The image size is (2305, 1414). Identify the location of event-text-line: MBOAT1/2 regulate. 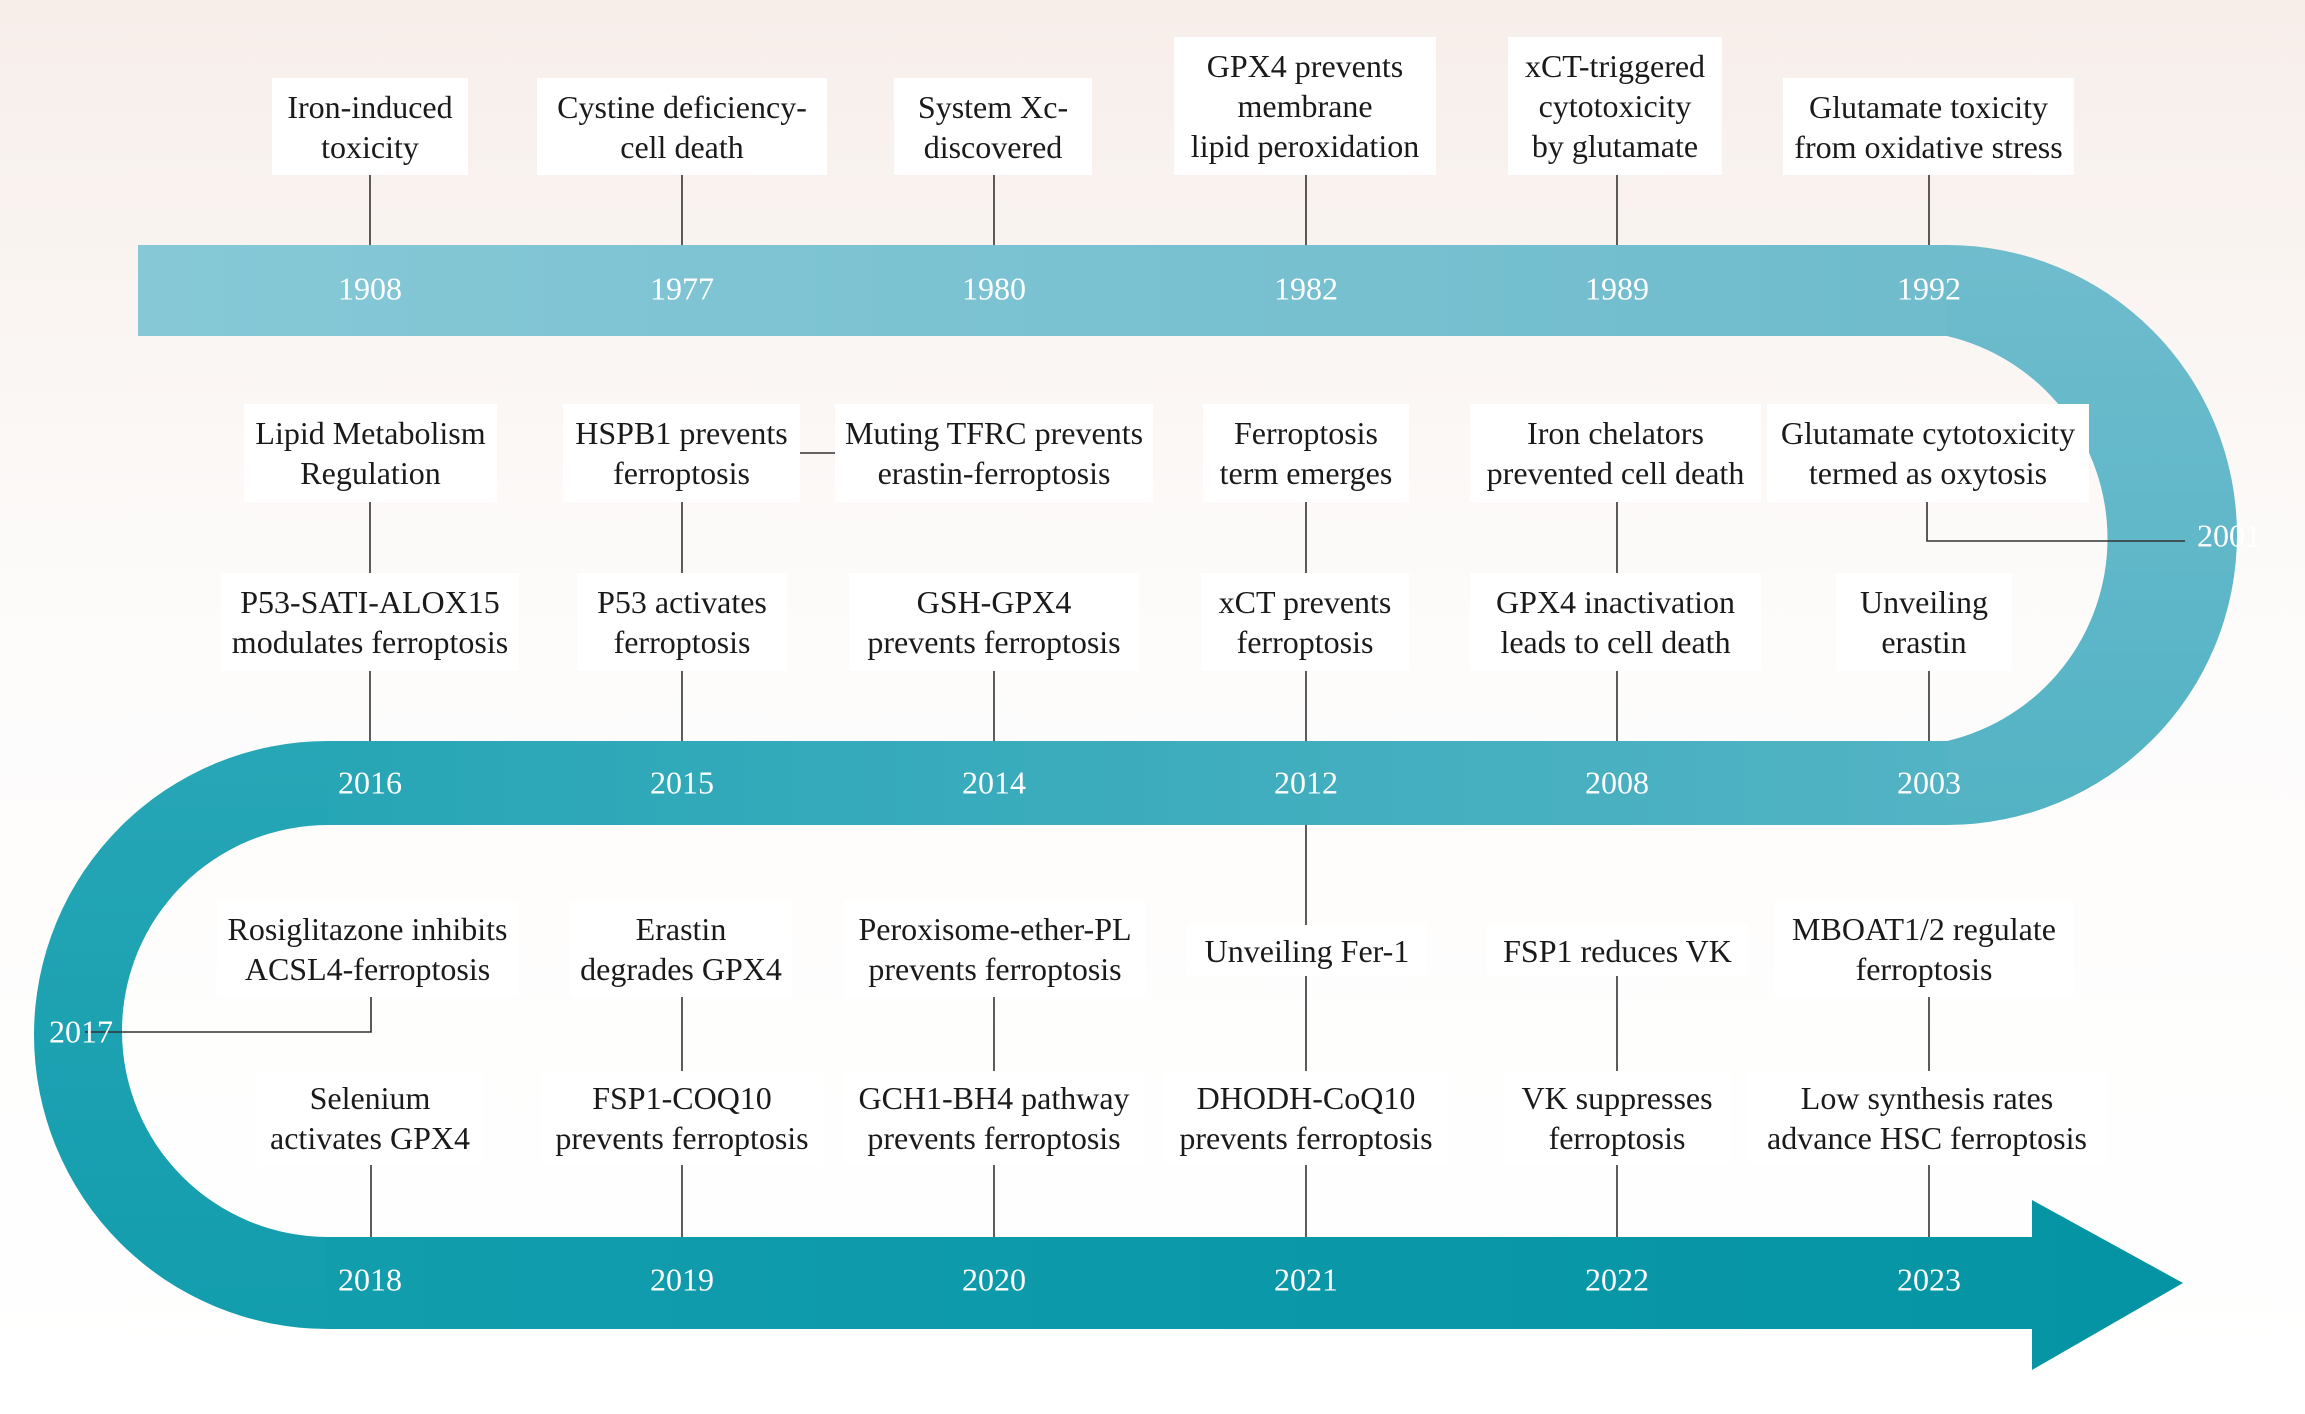
(1924, 929).